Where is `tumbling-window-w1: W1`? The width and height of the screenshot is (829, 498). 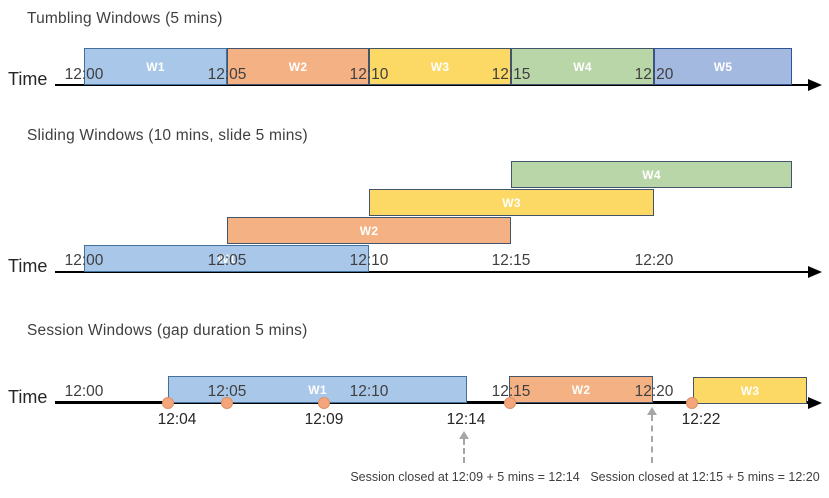
tumbling-window-w1: W1 is located at coordinates (155, 66).